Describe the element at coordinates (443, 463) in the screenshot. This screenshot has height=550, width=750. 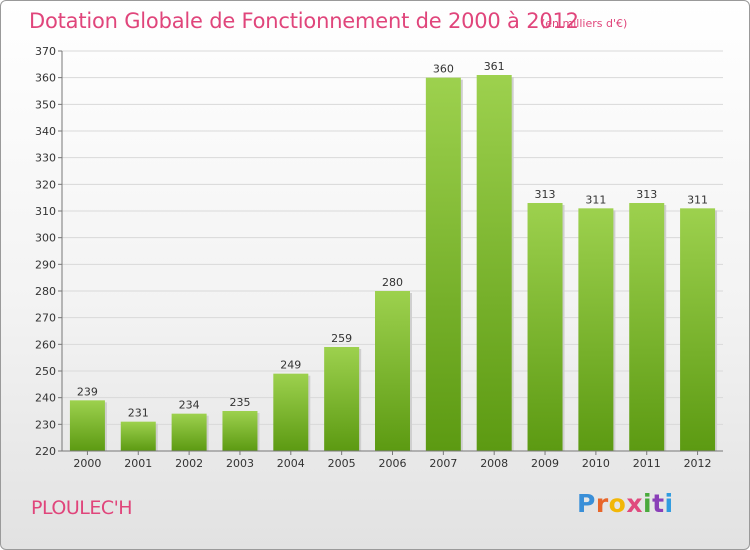
I see `x-tick-label-2007: 2007` at that location.